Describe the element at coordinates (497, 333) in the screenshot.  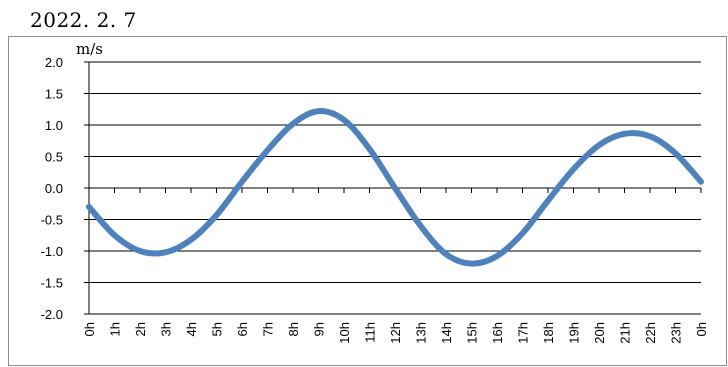
I see `x-tick-label: 16h` at that location.